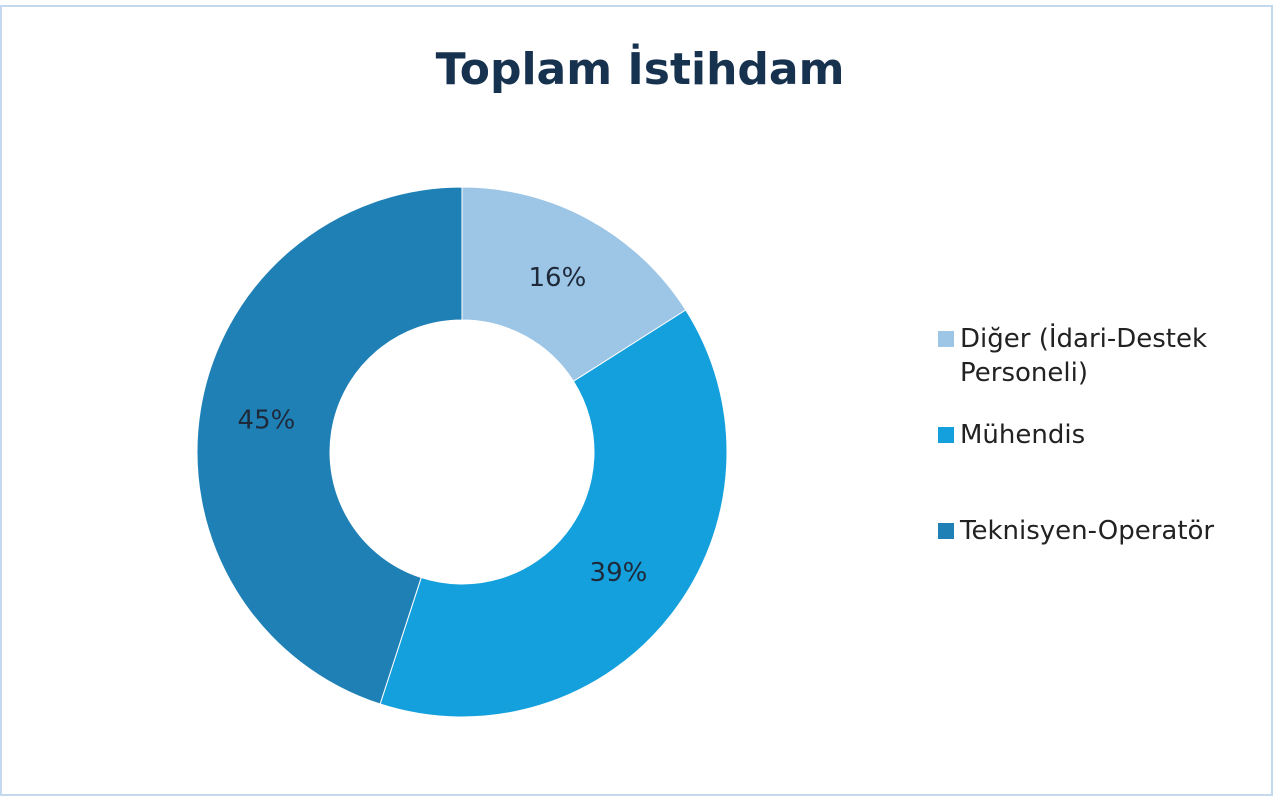  I want to click on legend-item: Diğer (İdari-Destek Personeli), so click(1098, 356).